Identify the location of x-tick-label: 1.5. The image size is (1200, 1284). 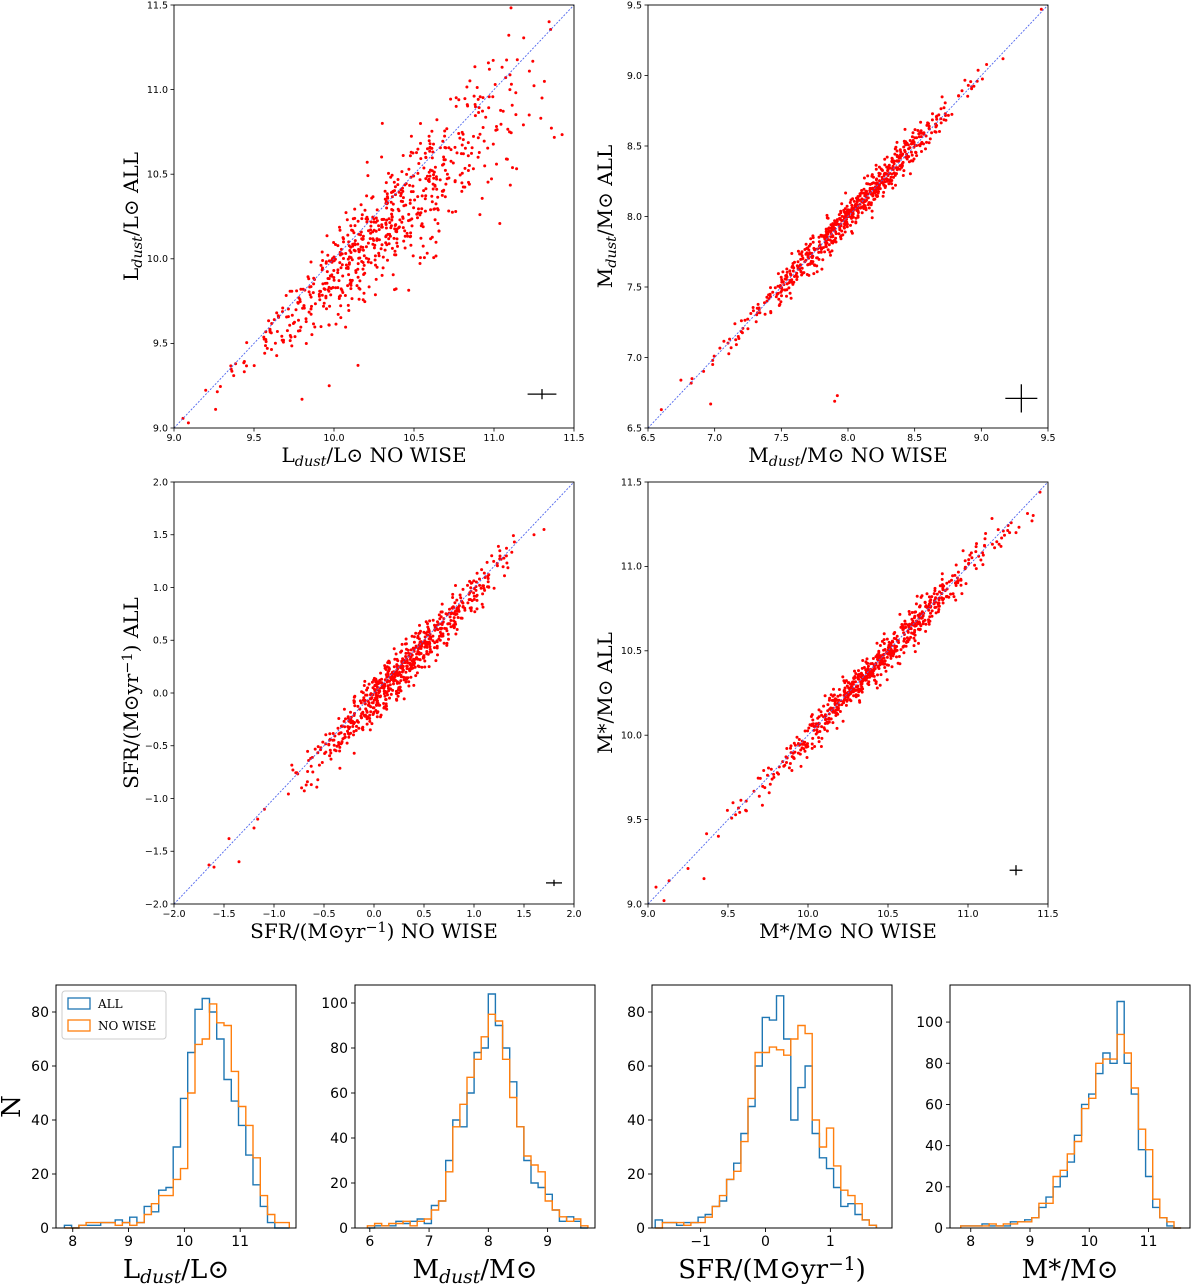
(523, 914).